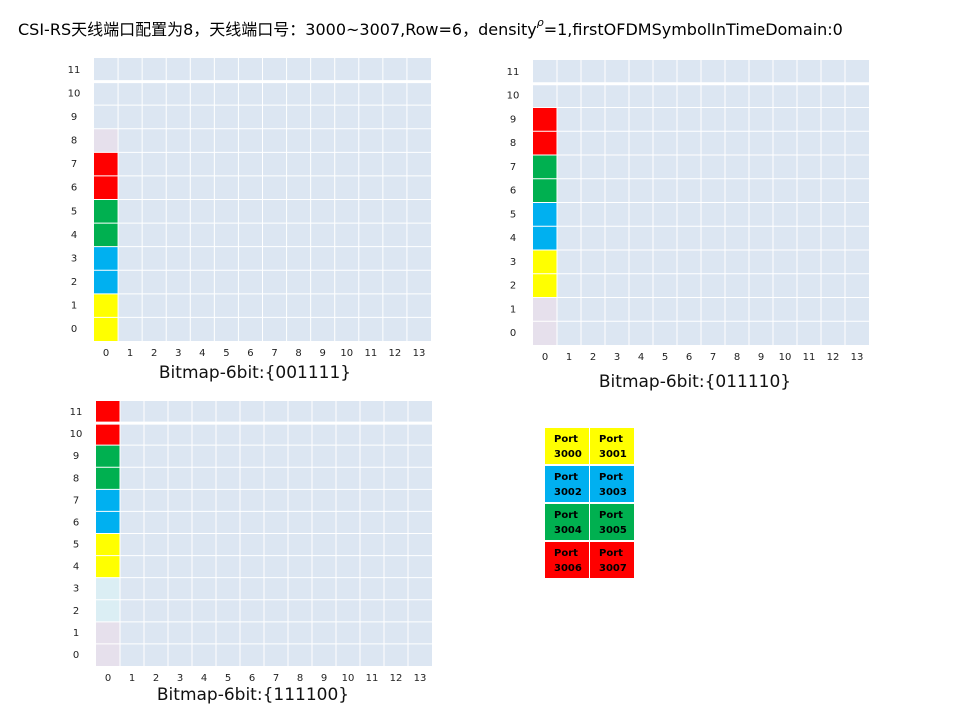 Image resolution: width=968 pixels, height=722 pixels. I want to click on legend-label-line: 3003, so click(613, 492).